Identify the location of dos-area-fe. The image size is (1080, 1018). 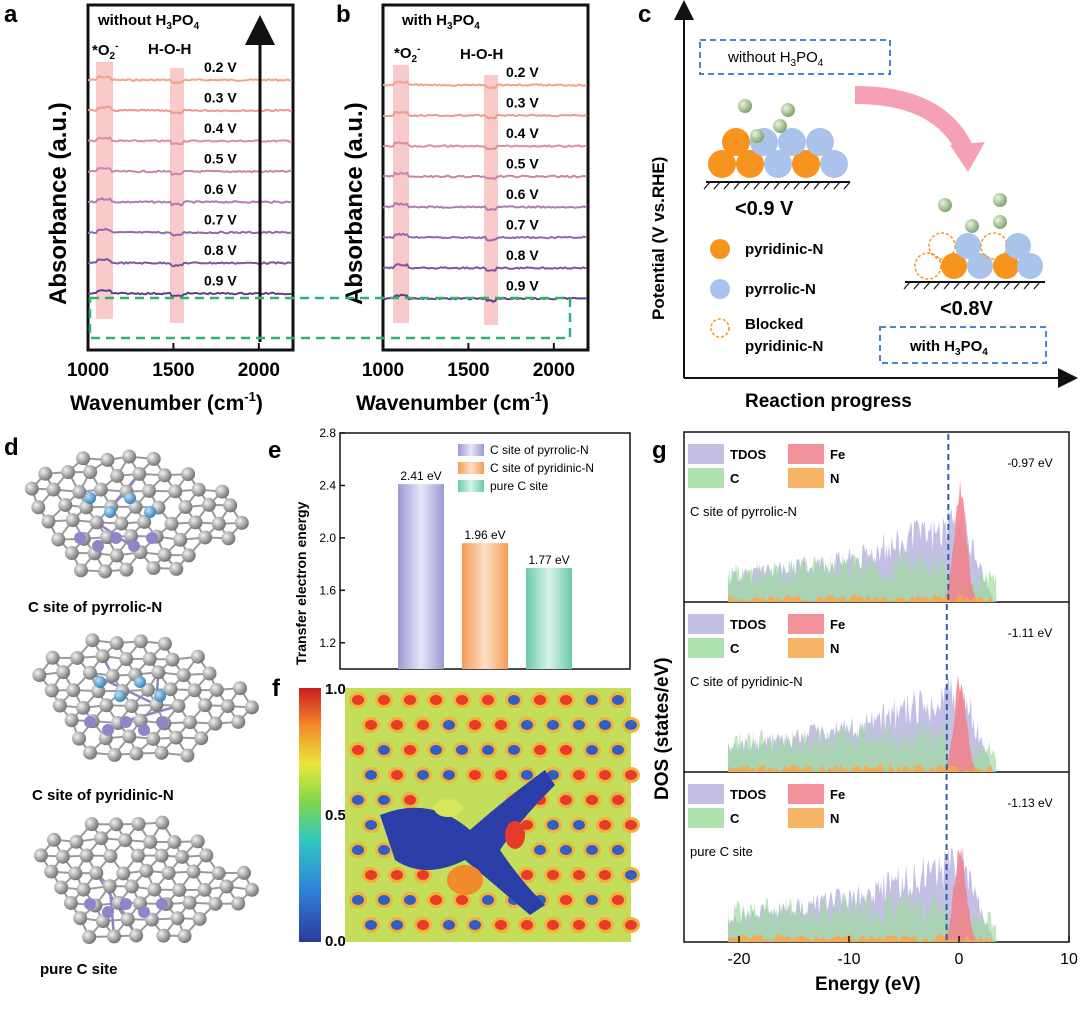
(940, 894).